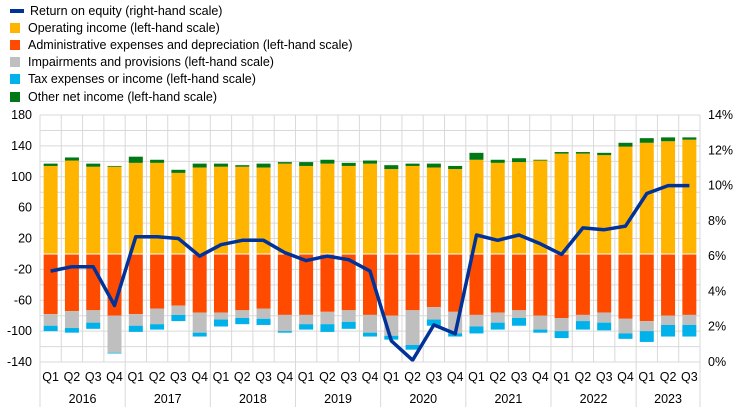  I want to click on year-label: 2019, so click(338, 399).